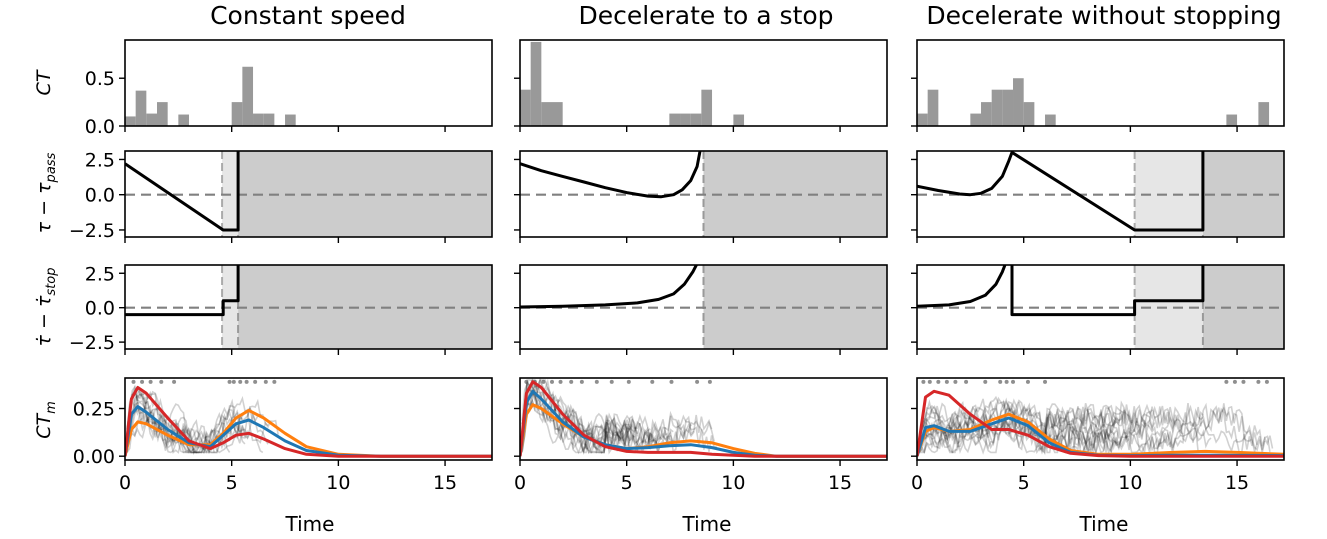  I want to click on panel-r3-c2, so click(701, 309).